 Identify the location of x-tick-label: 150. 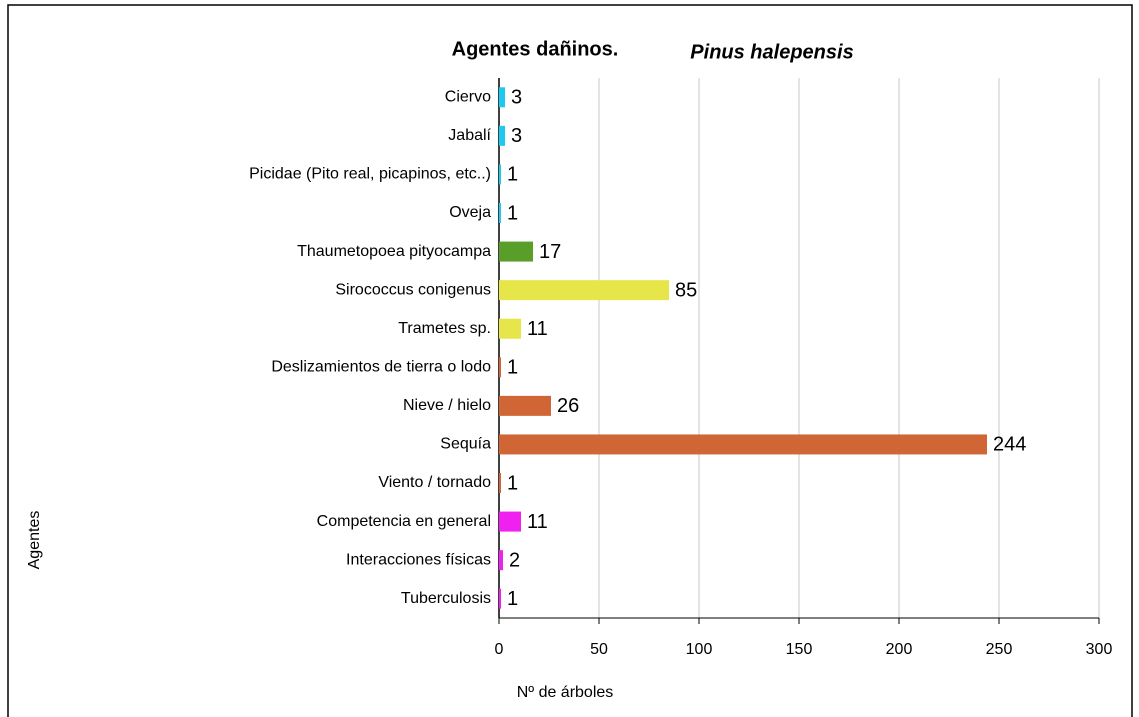
(799, 649).